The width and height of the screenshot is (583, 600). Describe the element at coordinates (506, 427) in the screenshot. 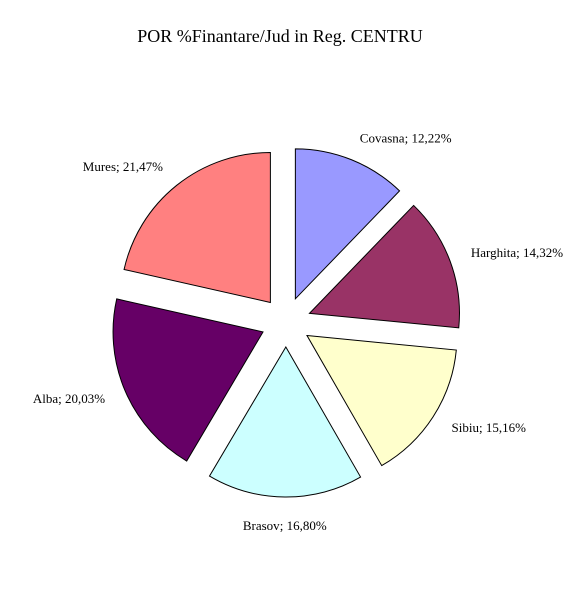

I see `value-label: 15,16%` at that location.